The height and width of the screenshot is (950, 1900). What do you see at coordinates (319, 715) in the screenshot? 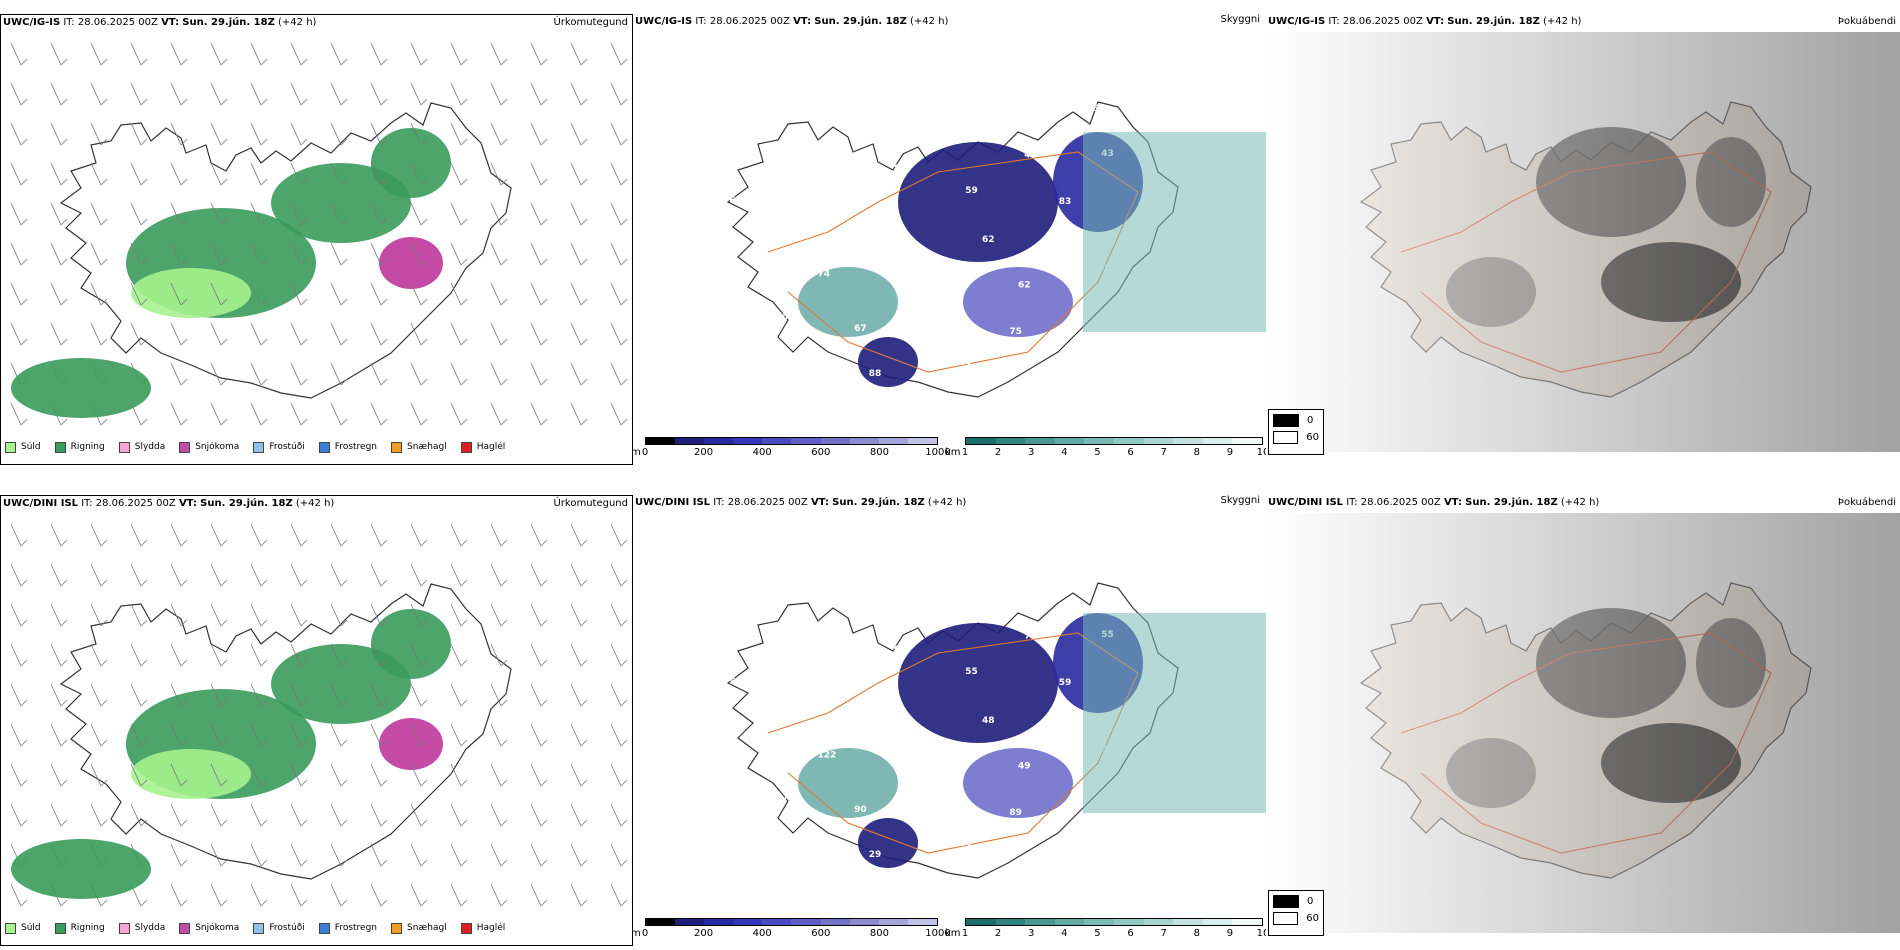
I see `precip-type-map` at bounding box center [319, 715].